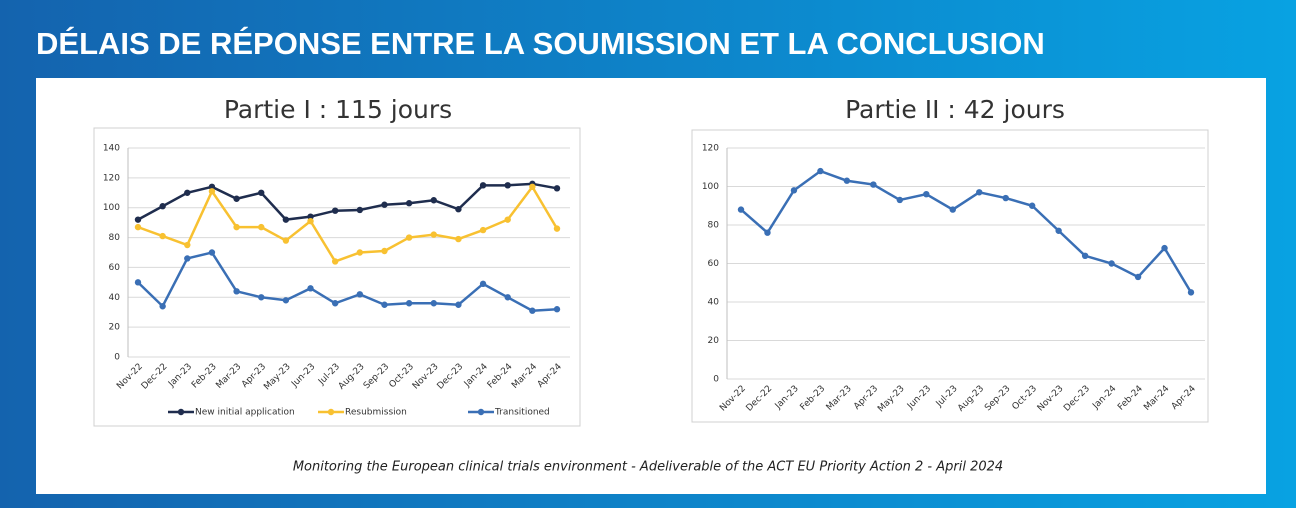 The height and width of the screenshot is (508, 1296). Describe the element at coordinates (955, 109) in the screenshot. I see `chart-title: Partie II : 42 jours` at that location.